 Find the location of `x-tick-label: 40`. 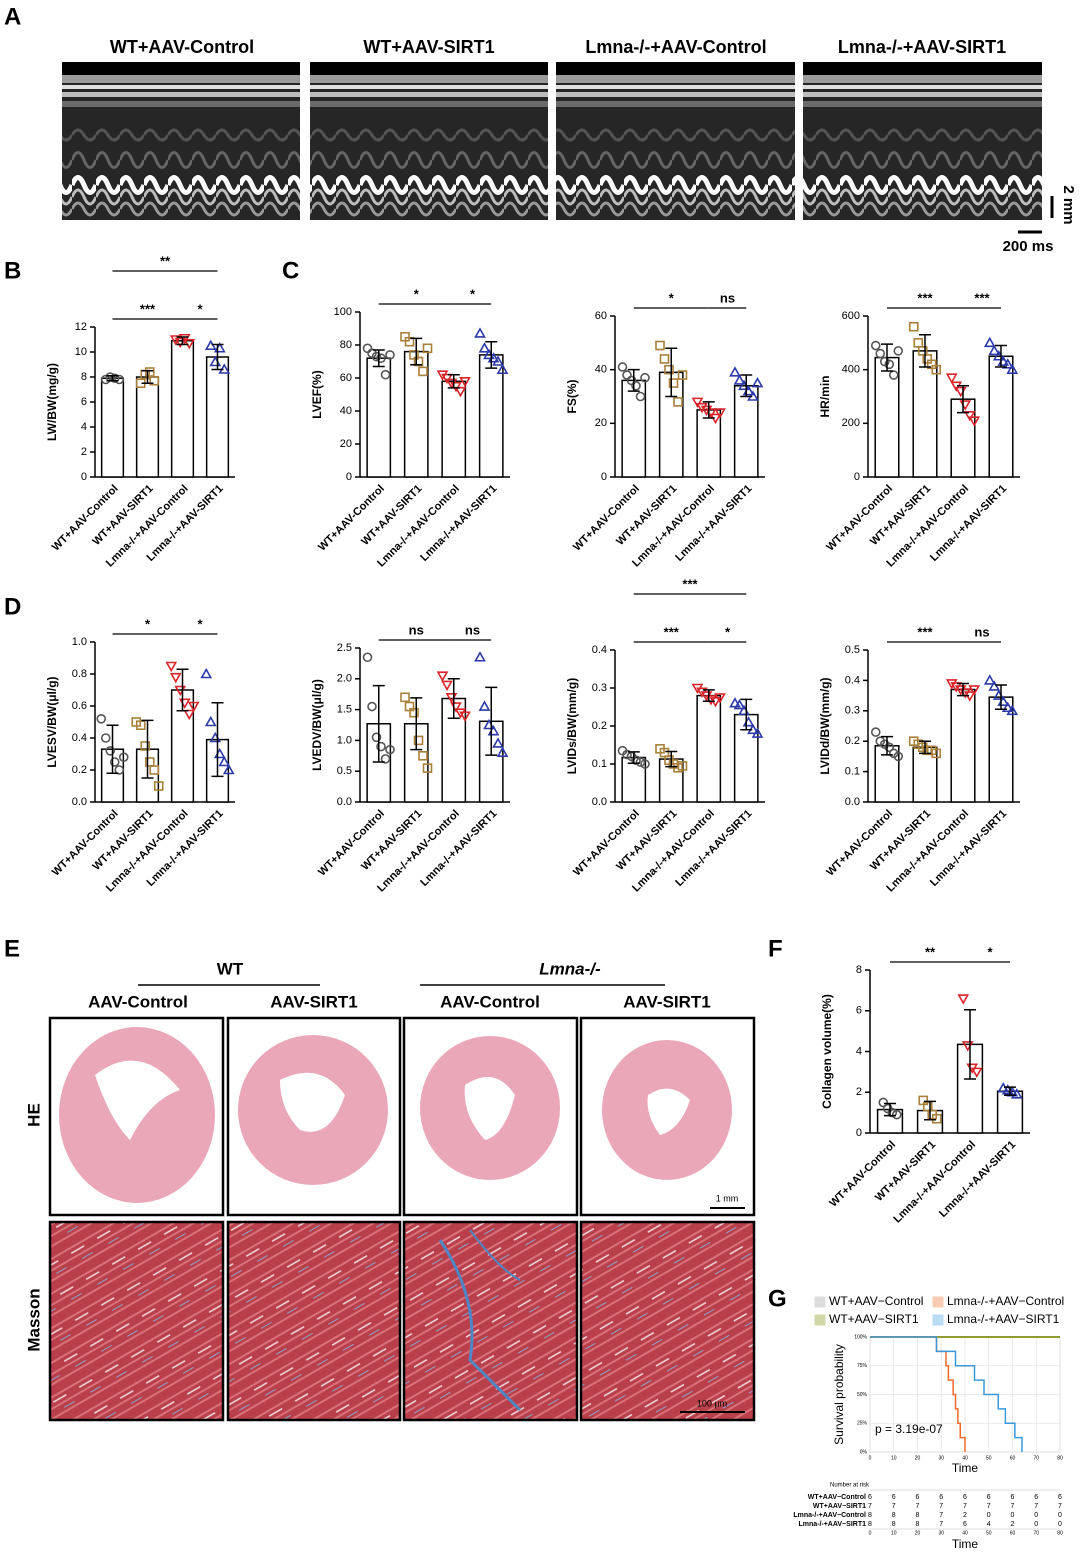

x-tick-label: 40 is located at coordinates (965, 1458).